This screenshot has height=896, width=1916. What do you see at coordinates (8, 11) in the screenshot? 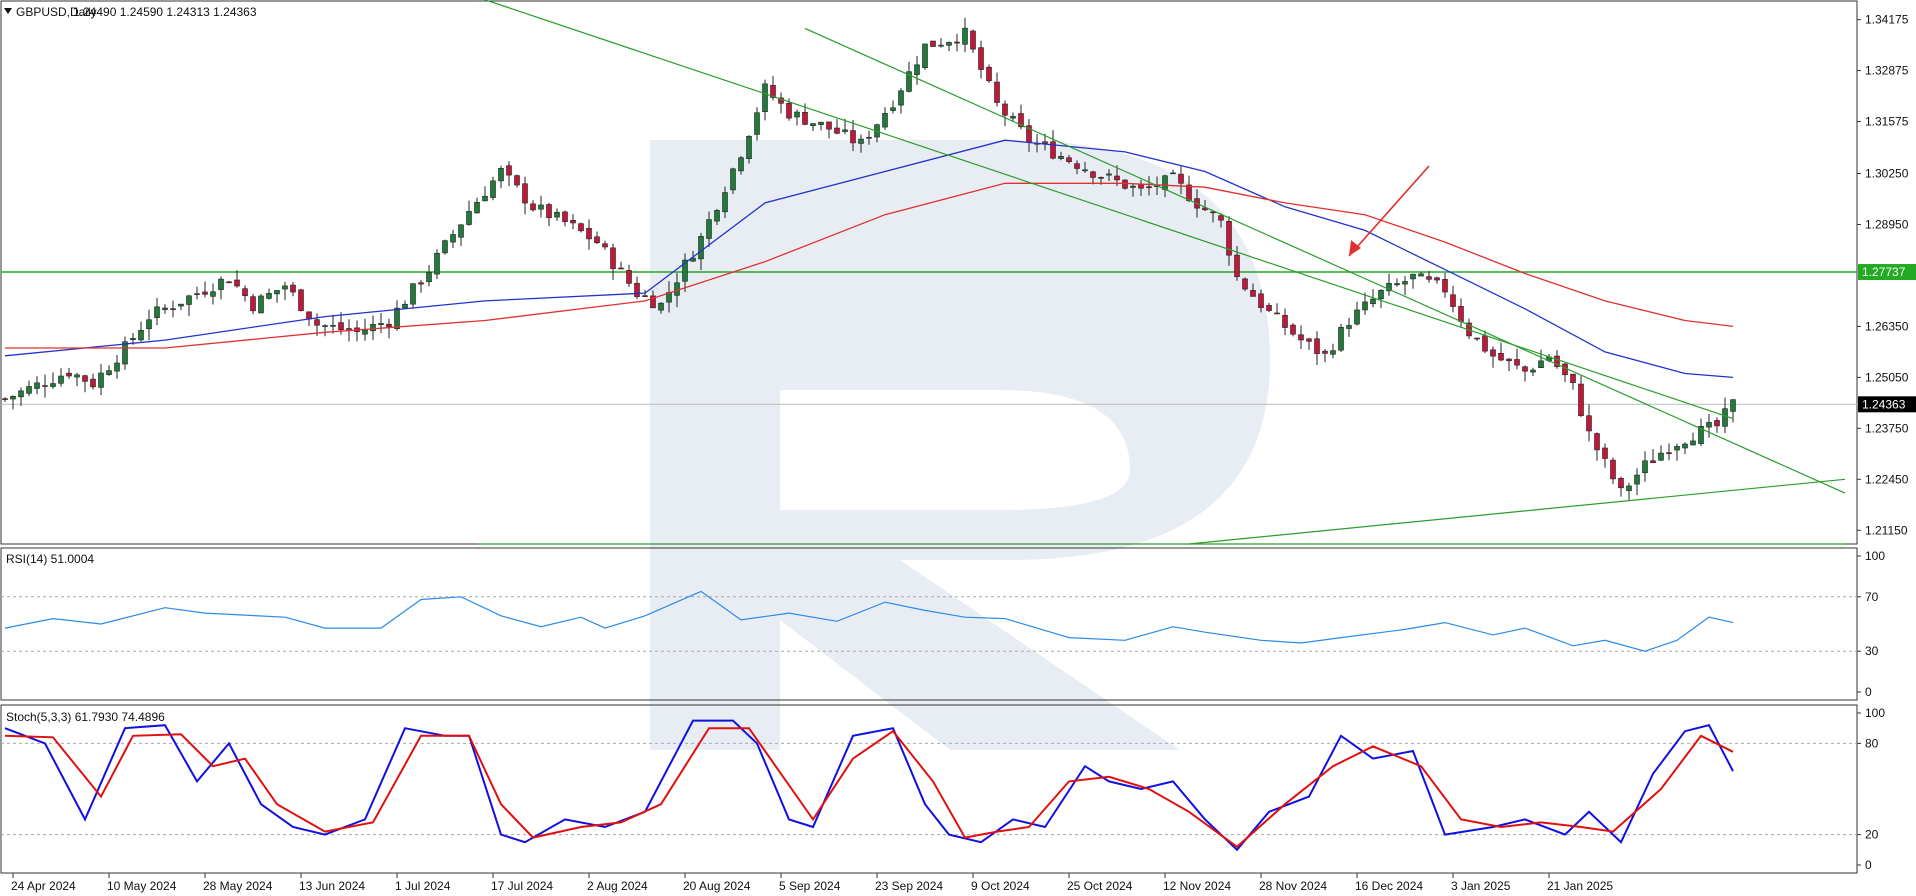
I see `collapse-icon` at bounding box center [8, 11].